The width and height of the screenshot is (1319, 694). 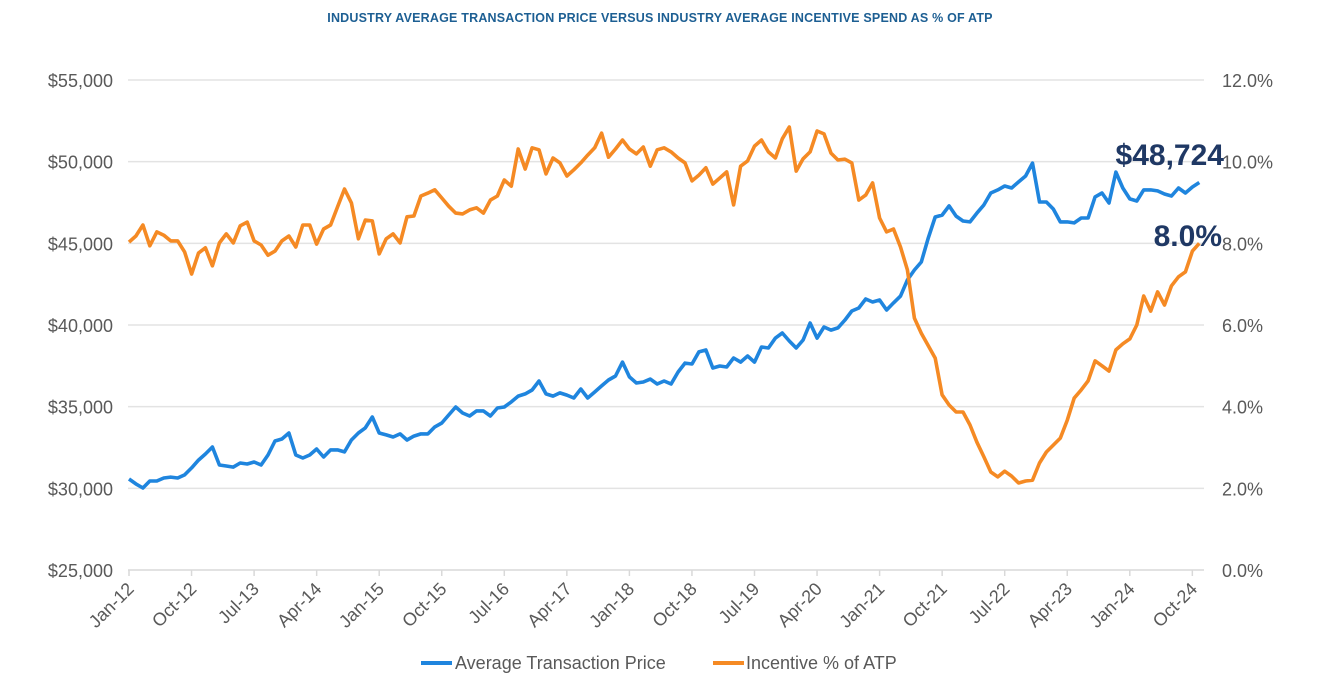 What do you see at coordinates (174, 605) in the screenshot?
I see `x-tick-label: Oct-12` at bounding box center [174, 605].